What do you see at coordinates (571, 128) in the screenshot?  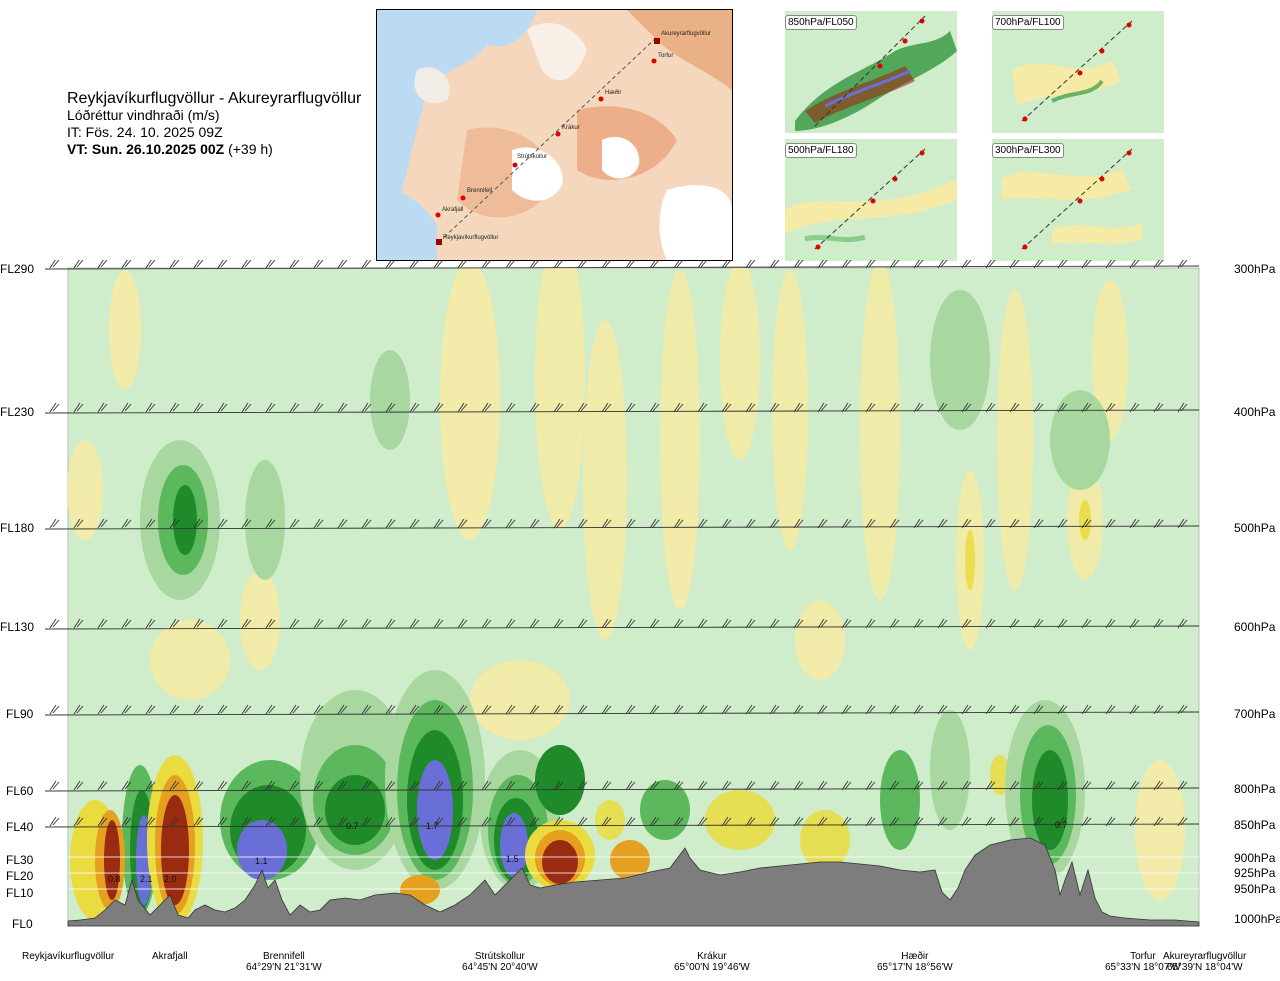 I see `map-label-krakur: Krákur` at bounding box center [571, 128].